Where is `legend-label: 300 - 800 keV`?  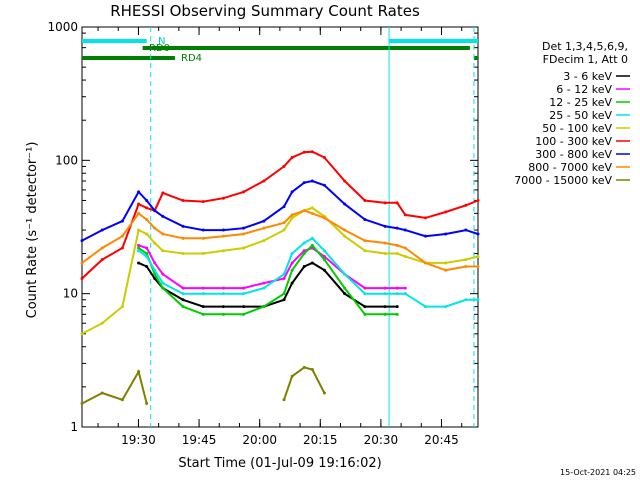
legend-label: 300 - 800 keV is located at coordinates (573, 154).